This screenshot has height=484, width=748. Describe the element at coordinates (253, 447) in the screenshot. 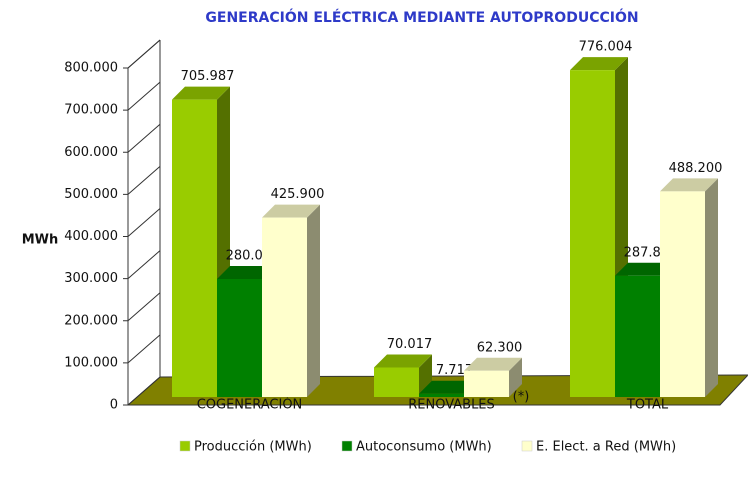

I see `legend-label: Producción (MWh)` at that location.